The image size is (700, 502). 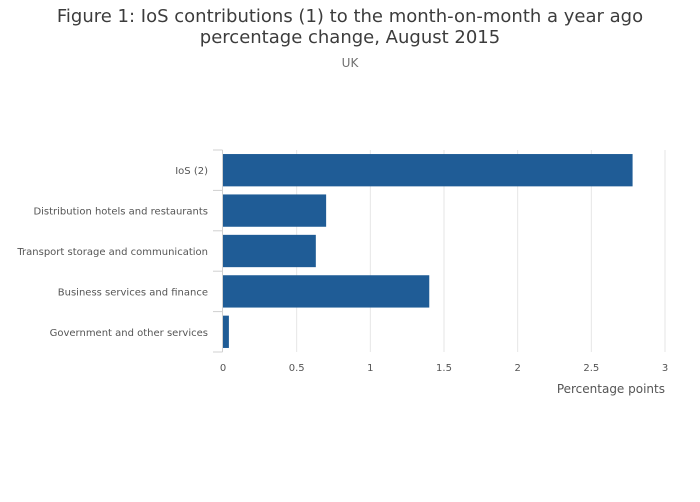 I want to click on x-tick-label-6: 3, so click(x=665, y=368).